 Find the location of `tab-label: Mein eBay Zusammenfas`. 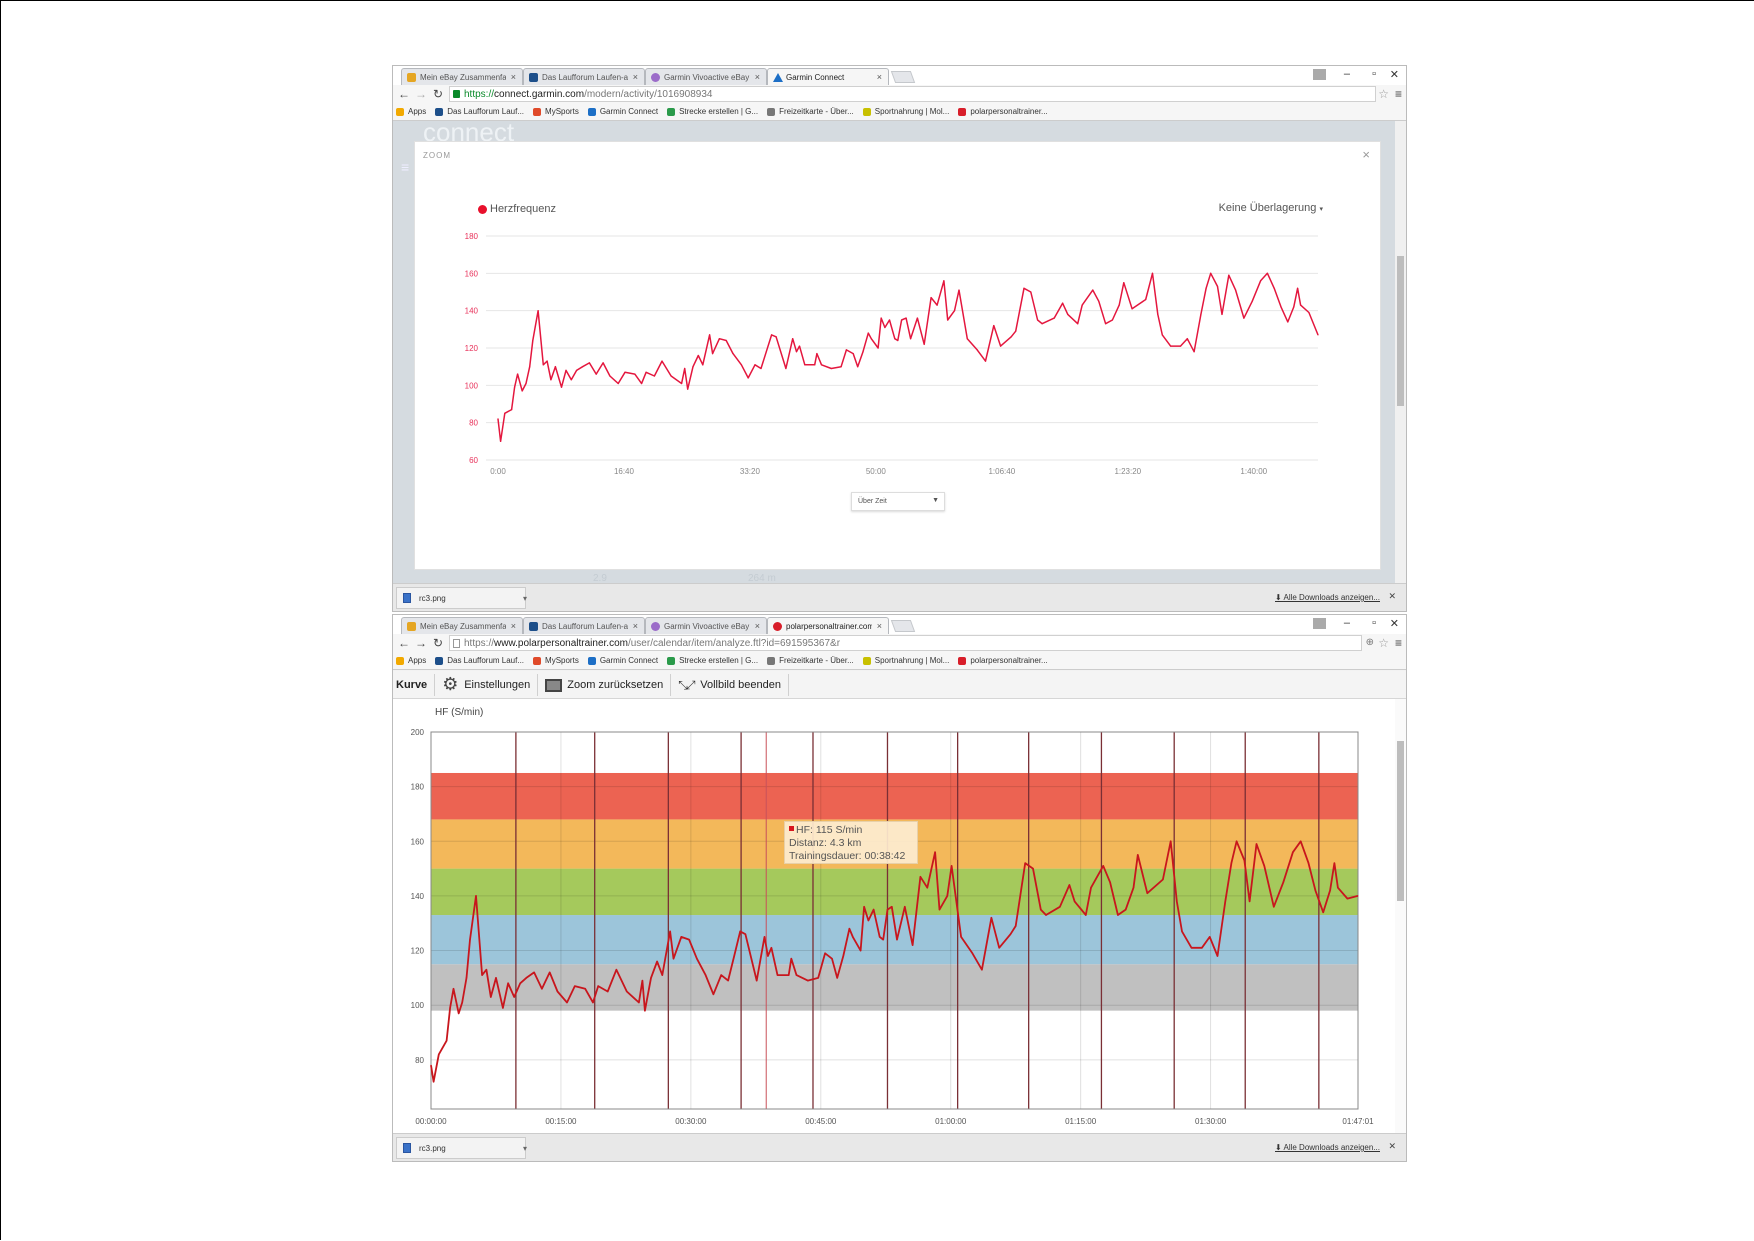

tab-label: Mein eBay Zusammenfas is located at coordinates (463, 626).